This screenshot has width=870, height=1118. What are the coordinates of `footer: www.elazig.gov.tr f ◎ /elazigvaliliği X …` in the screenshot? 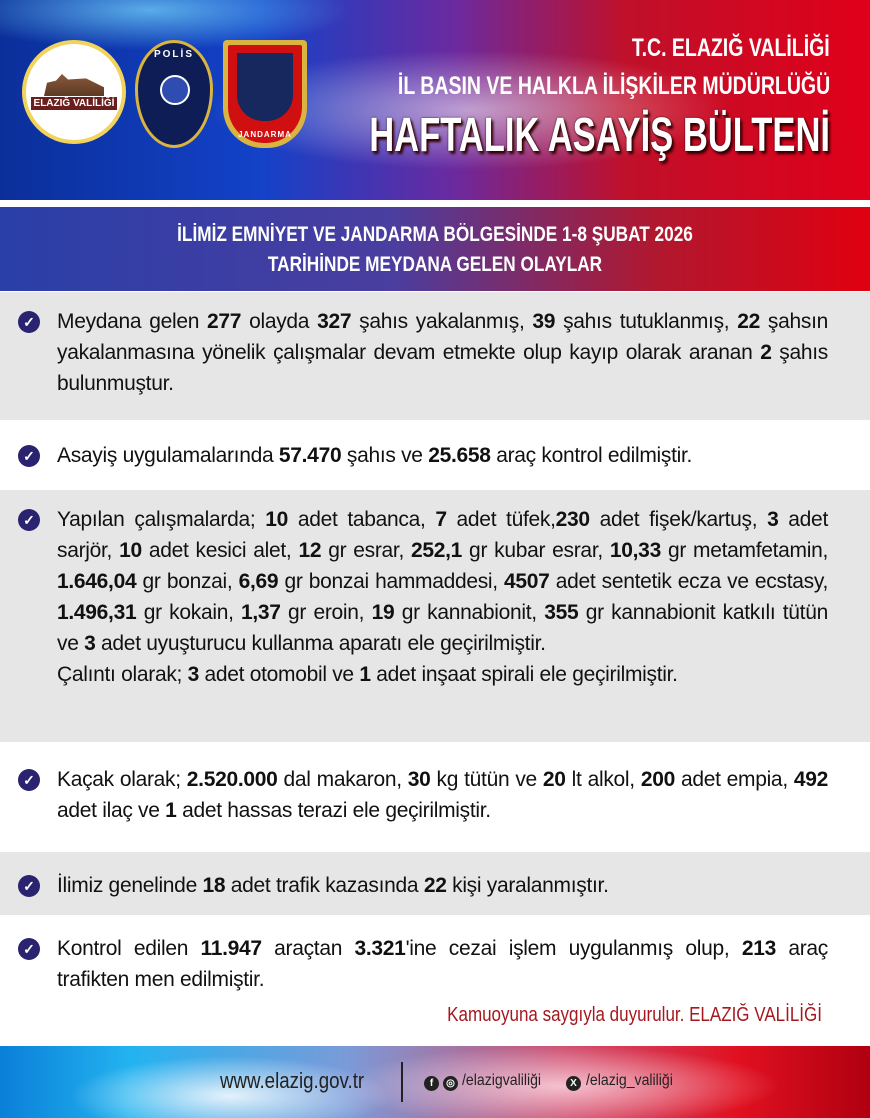 It's located at (435, 1082).